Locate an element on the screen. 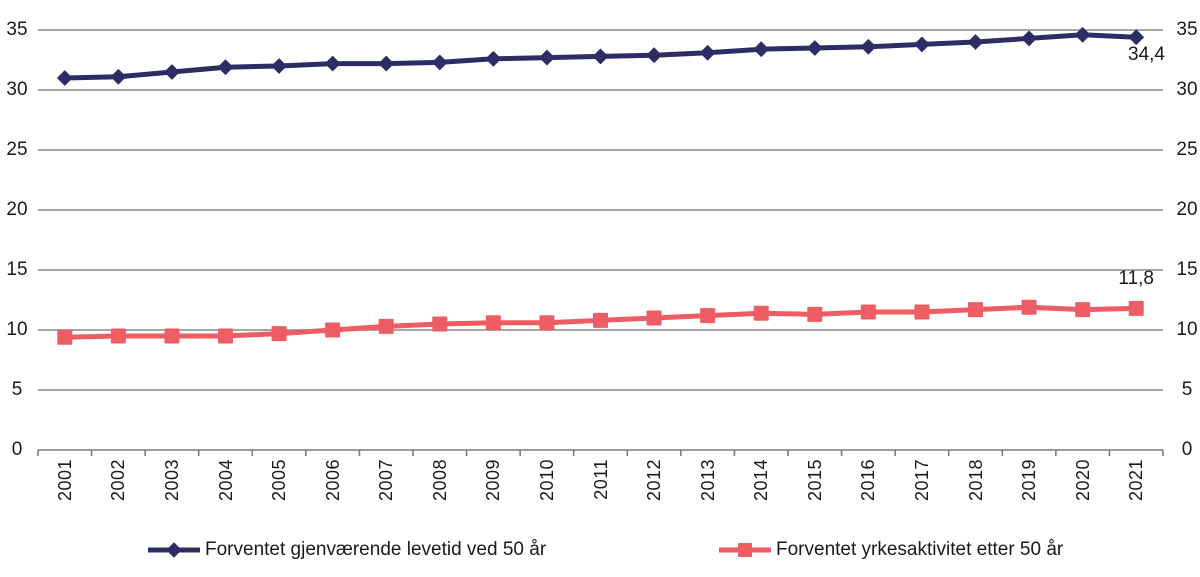 The image size is (1200, 577). data-label-yrkesaktivitet: 11,8 is located at coordinates (1136, 278).